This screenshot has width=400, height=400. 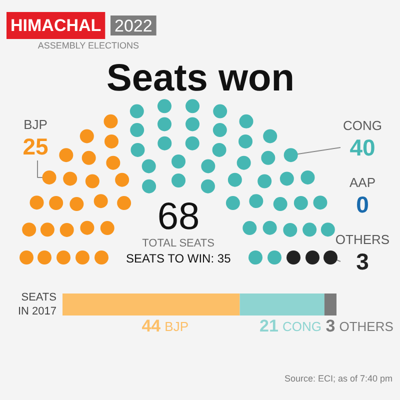 What do you see at coordinates (302, 326) in the screenshot?
I see `series-label: CONG` at bounding box center [302, 326].